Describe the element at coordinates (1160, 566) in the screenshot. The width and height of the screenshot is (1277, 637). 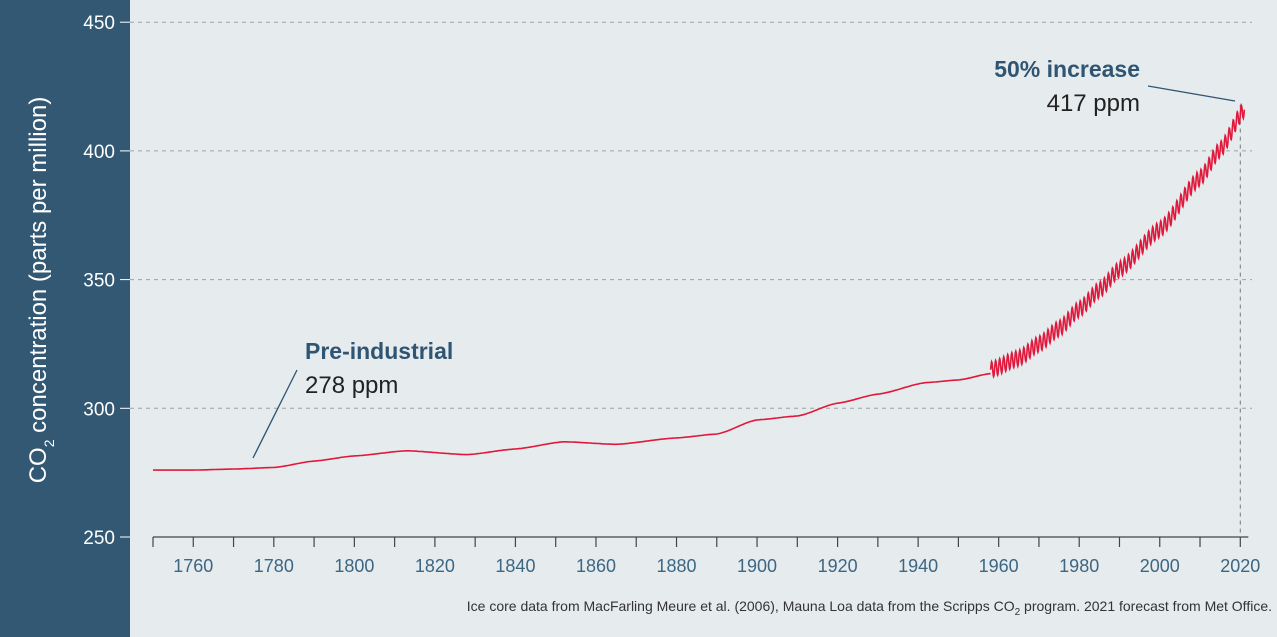
I see `x-tick-label-2000: 2000` at that location.